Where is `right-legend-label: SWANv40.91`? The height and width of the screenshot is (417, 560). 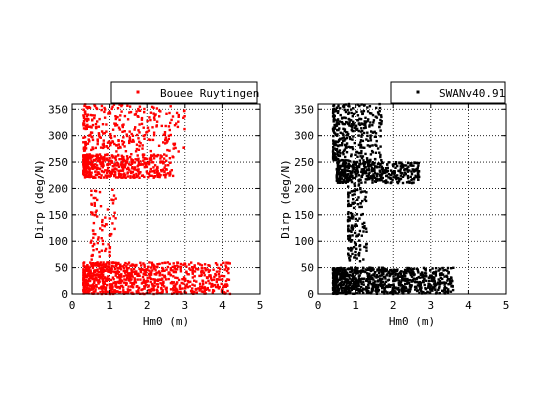 right-legend-label: SWANv40.91 is located at coordinates (472, 93).